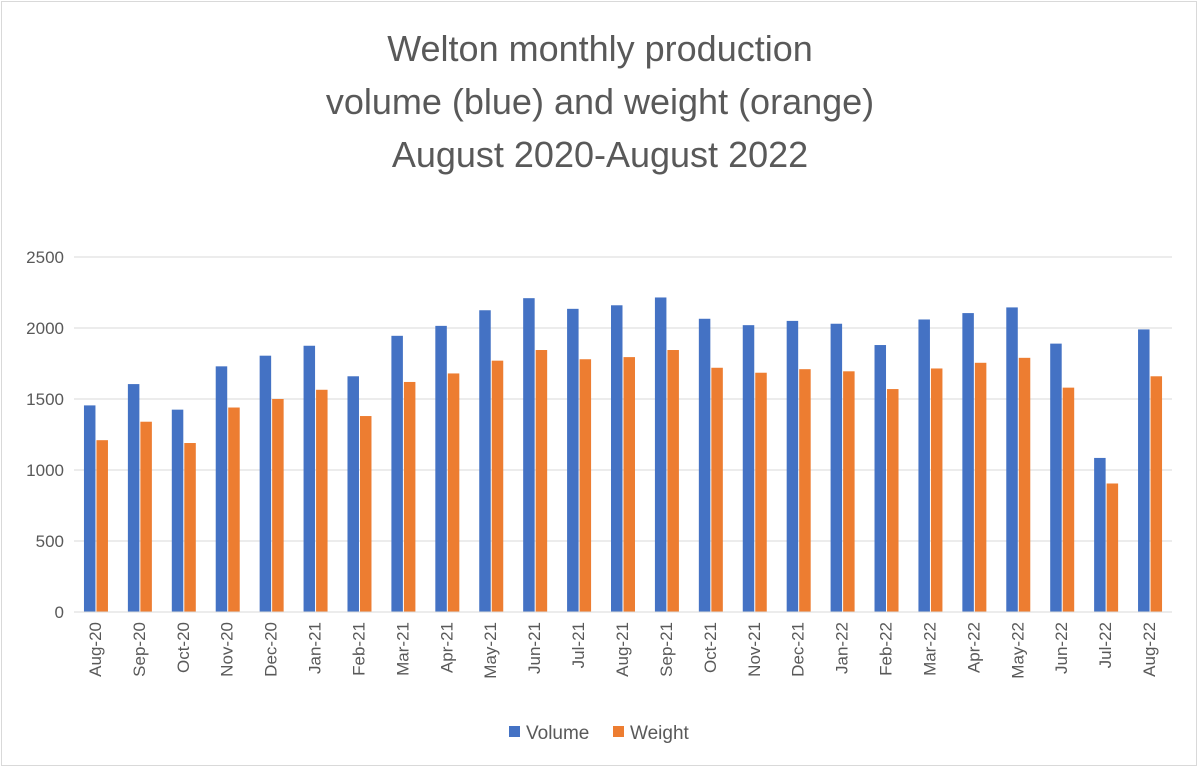 Image resolution: width=1200 pixels, height=769 pixels. Describe the element at coordinates (490, 650) in the screenshot. I see `x-tick-label: May-21` at that location.